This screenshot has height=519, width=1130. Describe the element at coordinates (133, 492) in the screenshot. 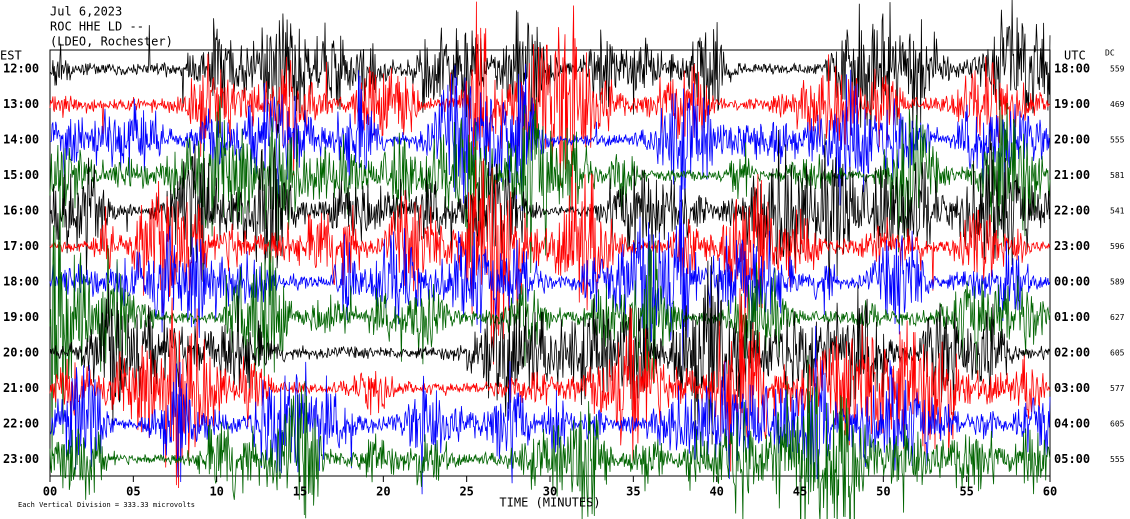

I see `x-tick-label: 05` at that location.